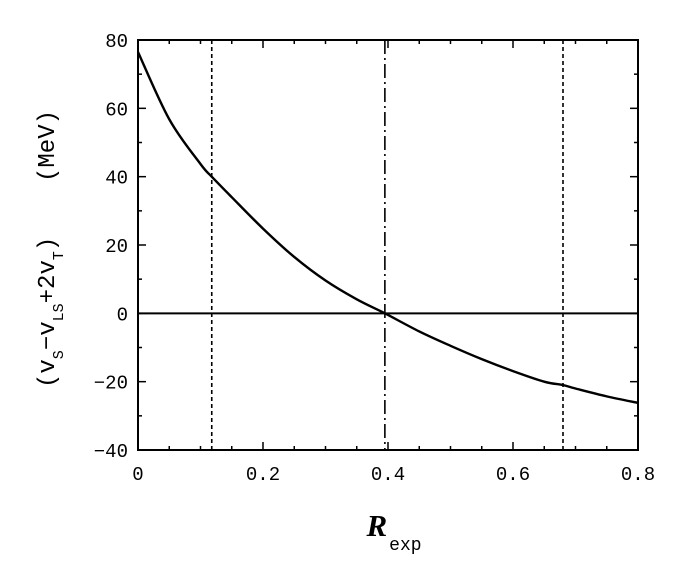  Describe the element at coordinates (513, 475) in the screenshot. I see `x-tick-label: 0.6` at that location.